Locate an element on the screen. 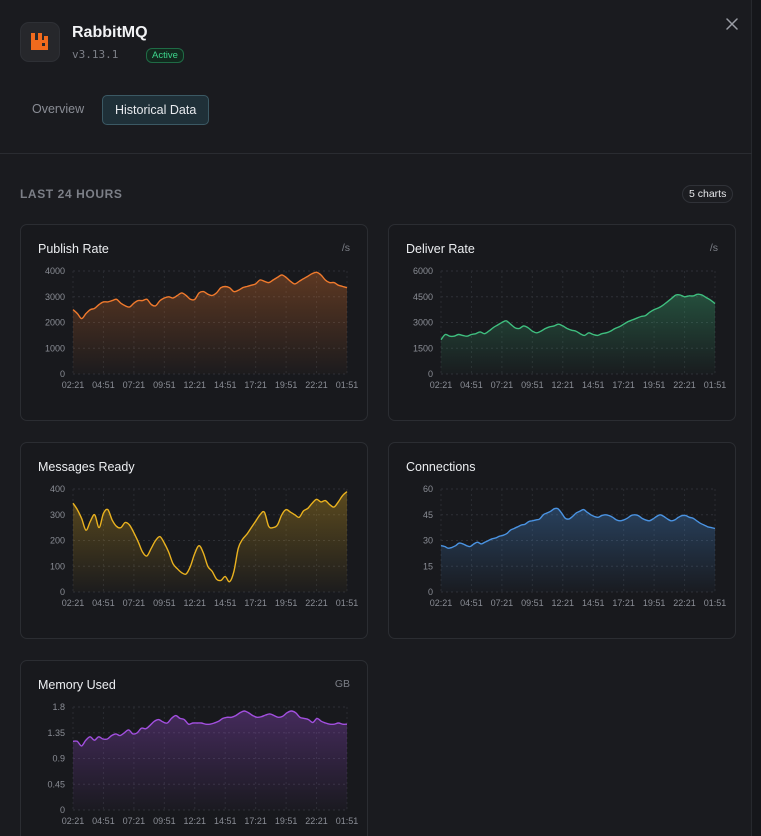 The width and height of the screenshot is (761, 836). y-tick-label: 45 is located at coordinates (428, 515).